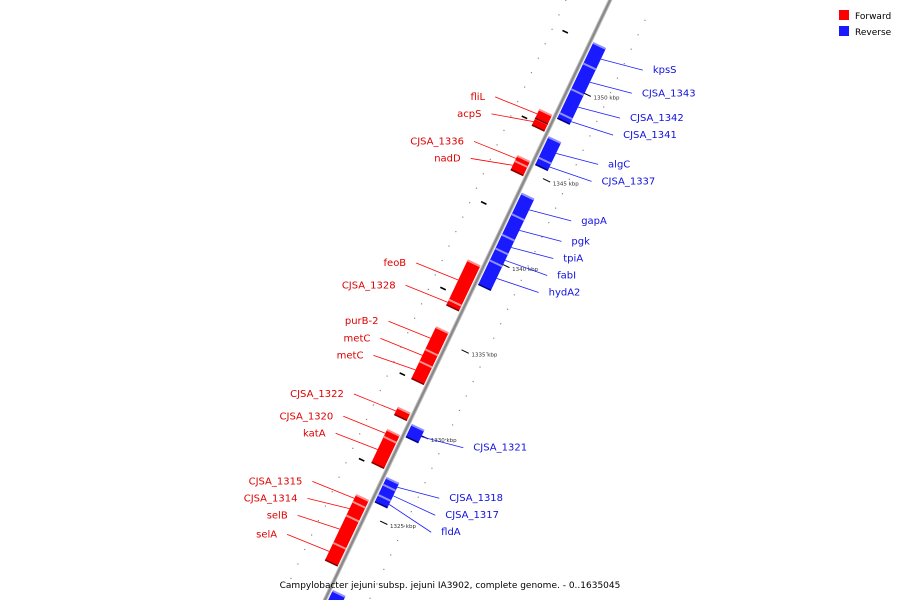 The image size is (900, 600). Describe the element at coordinates (844, 31) in the screenshot. I see `legend-reverse-swatch` at that location.